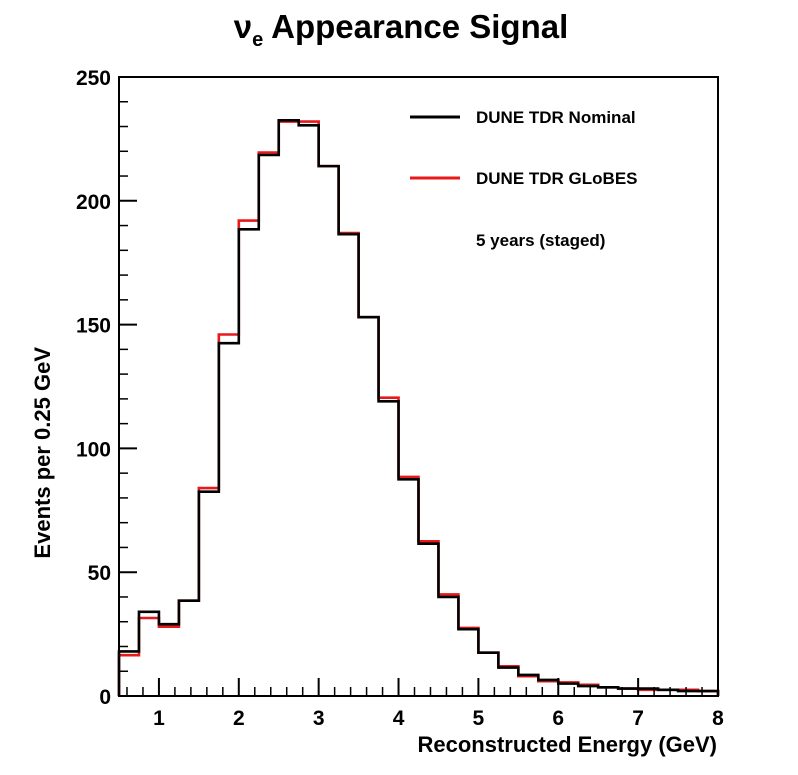 The width and height of the screenshot is (798, 775). What do you see at coordinates (42, 453) in the screenshot?
I see `y-axis-label: Events per 0.25 GeV` at bounding box center [42, 453].